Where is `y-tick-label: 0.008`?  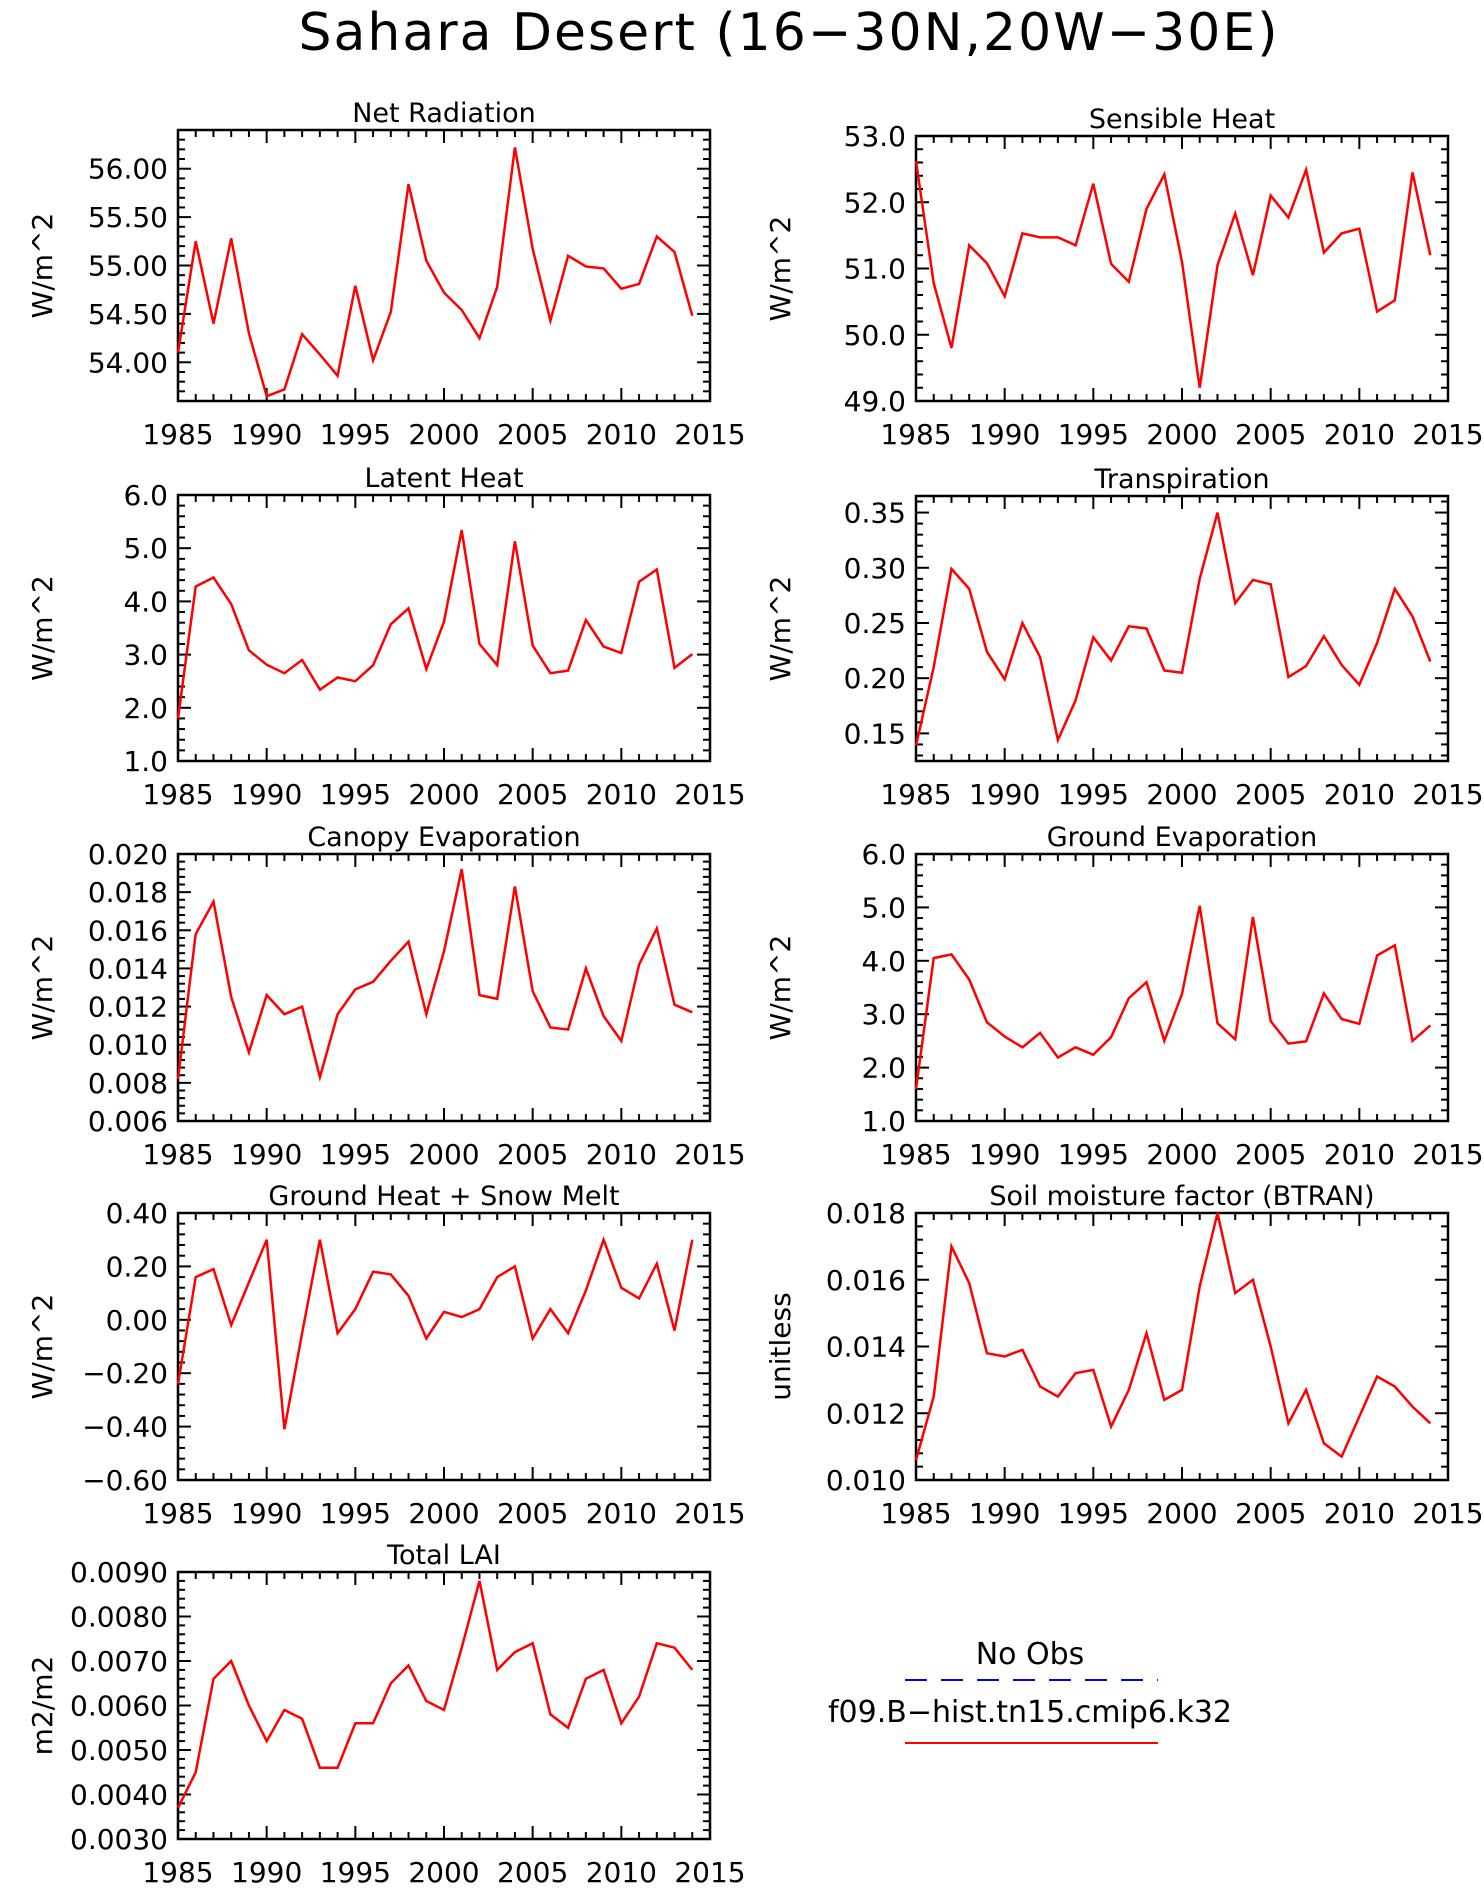
y-tick-label: 0.008 is located at coordinates (128, 1083).